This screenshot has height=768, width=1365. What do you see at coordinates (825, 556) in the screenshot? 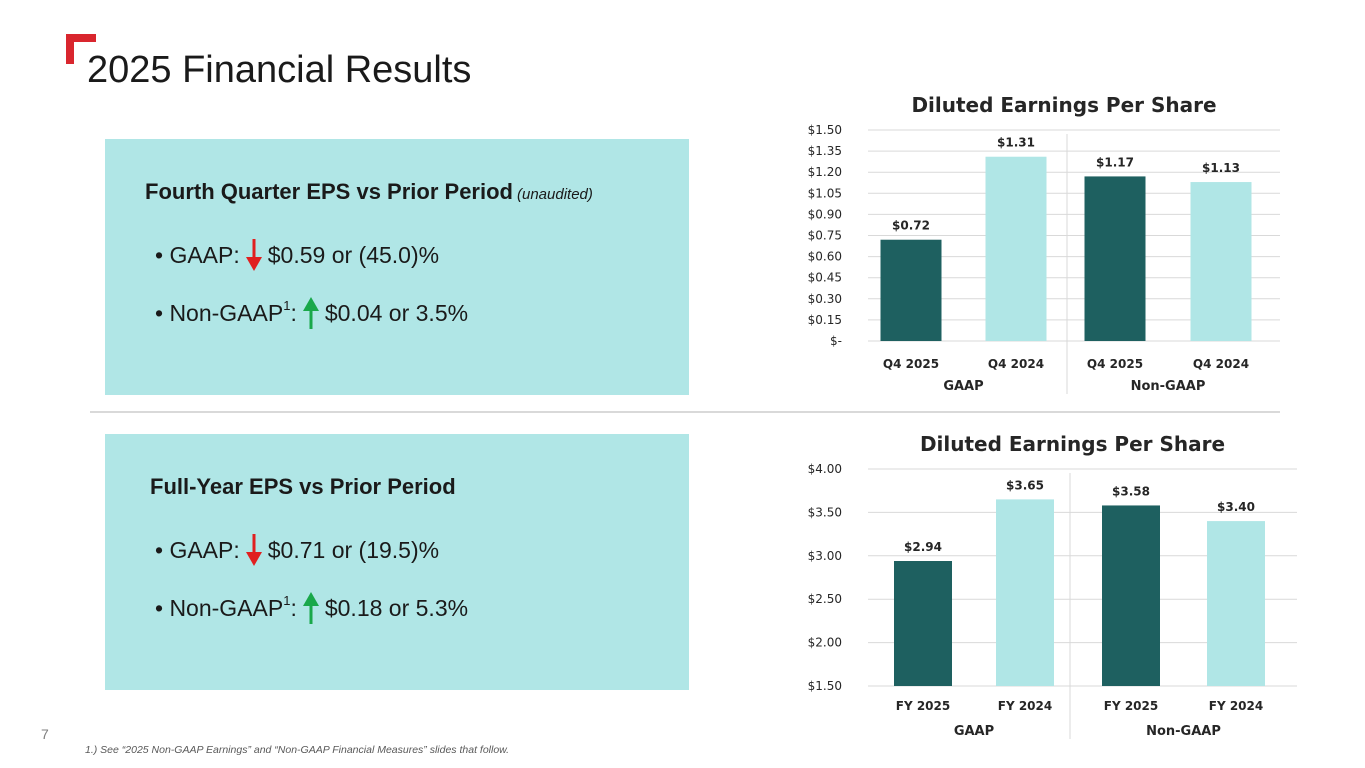
I see `y-tick-label: $3.00` at bounding box center [825, 556].